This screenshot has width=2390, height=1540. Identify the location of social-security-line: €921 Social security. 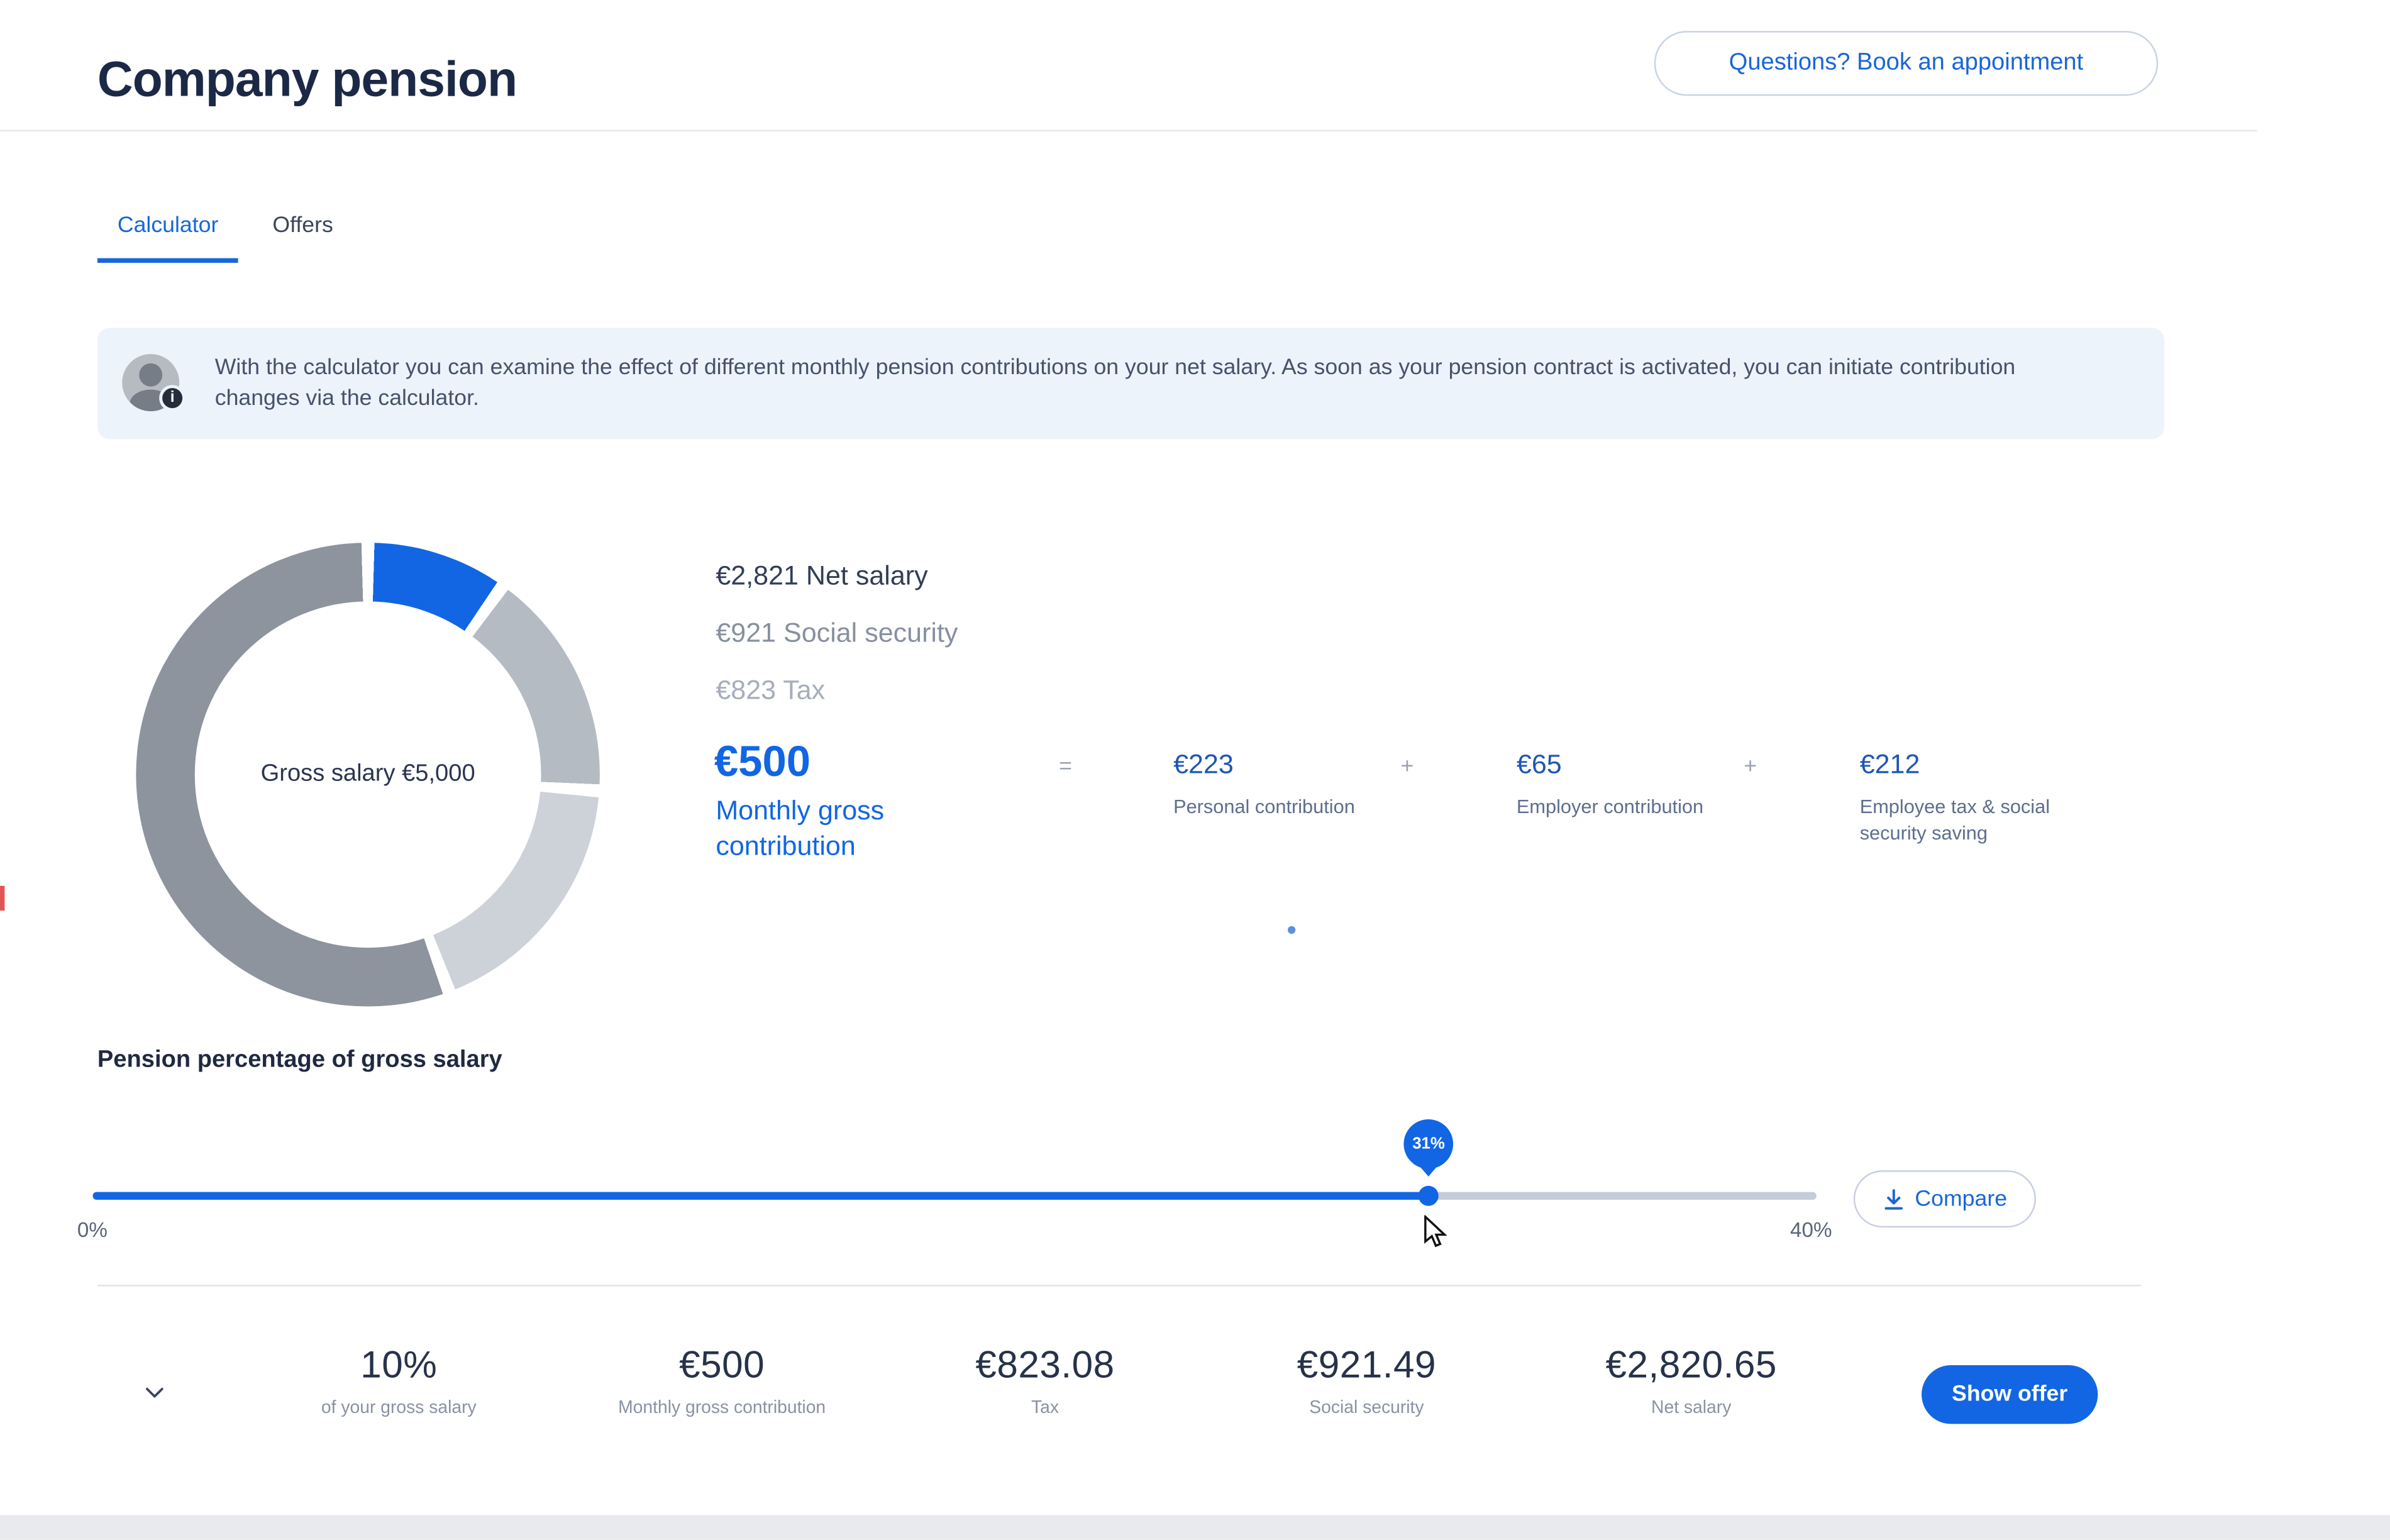
(837, 633).